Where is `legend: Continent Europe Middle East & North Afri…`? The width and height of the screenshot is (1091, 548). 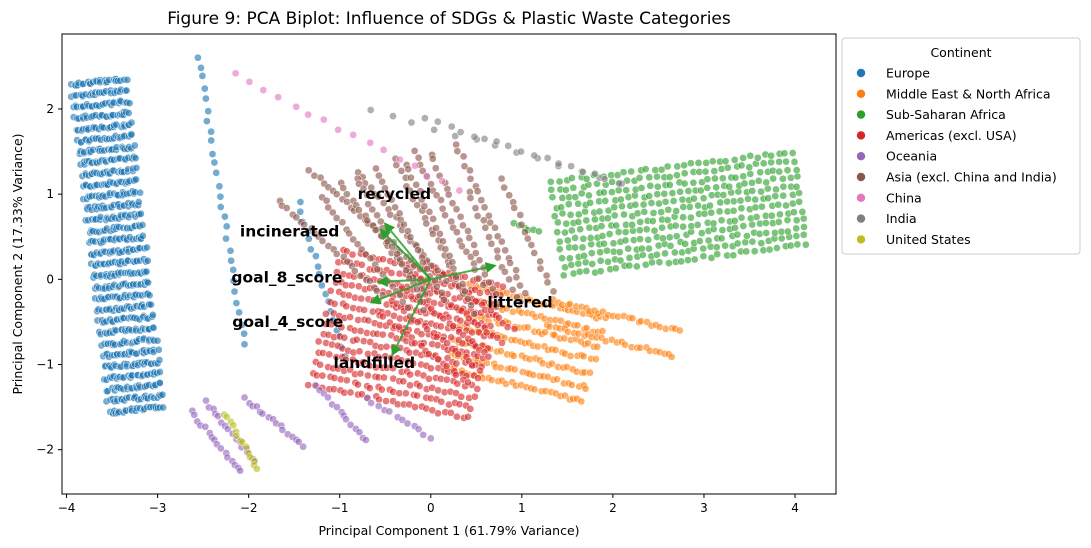
legend: Continent Europe Middle East & North Afri… is located at coordinates (961, 146).